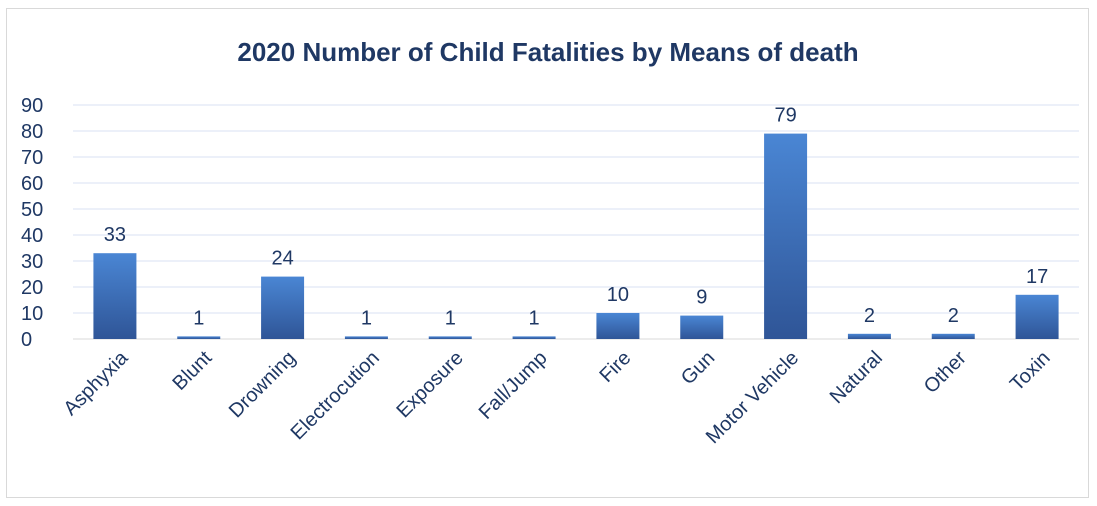  What do you see at coordinates (32, 314) in the screenshot?
I see `y-tick-label: 10` at bounding box center [32, 314].